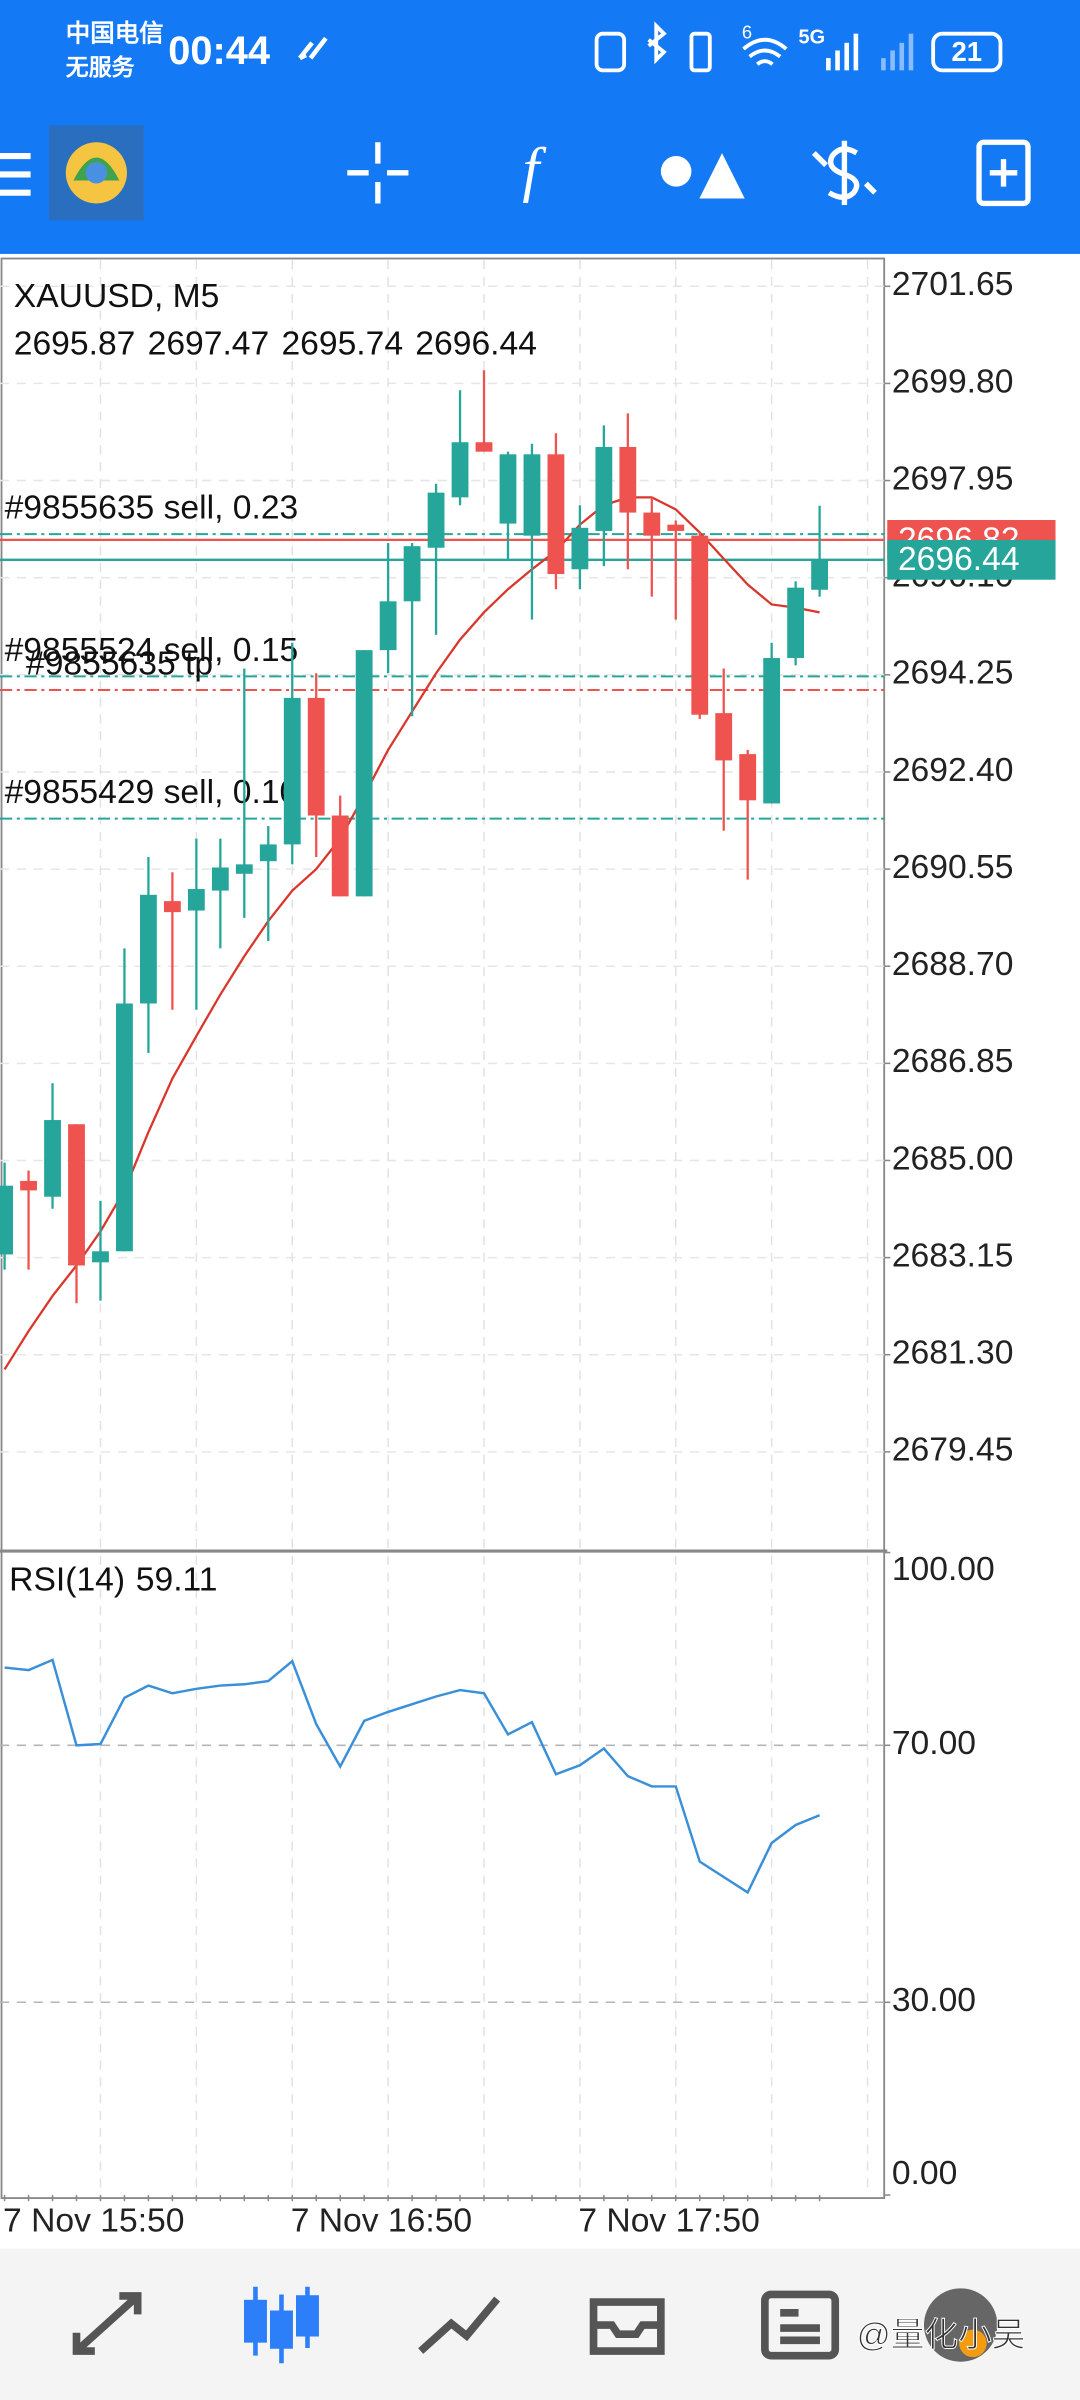 The height and width of the screenshot is (2400, 1080). What do you see at coordinates (953, 867) in the screenshot?
I see `y-tick-label: 2690.55` at bounding box center [953, 867].